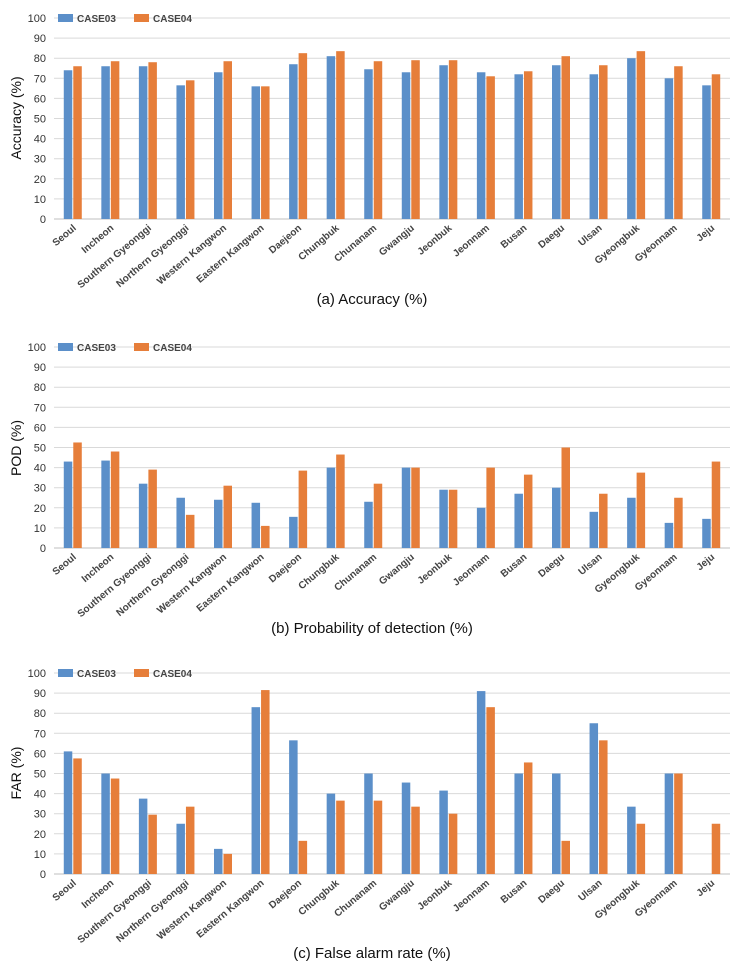 The width and height of the screenshot is (741, 968). What do you see at coordinates (396, 896) in the screenshot?
I see `x-category-label: Gwangju` at bounding box center [396, 896].